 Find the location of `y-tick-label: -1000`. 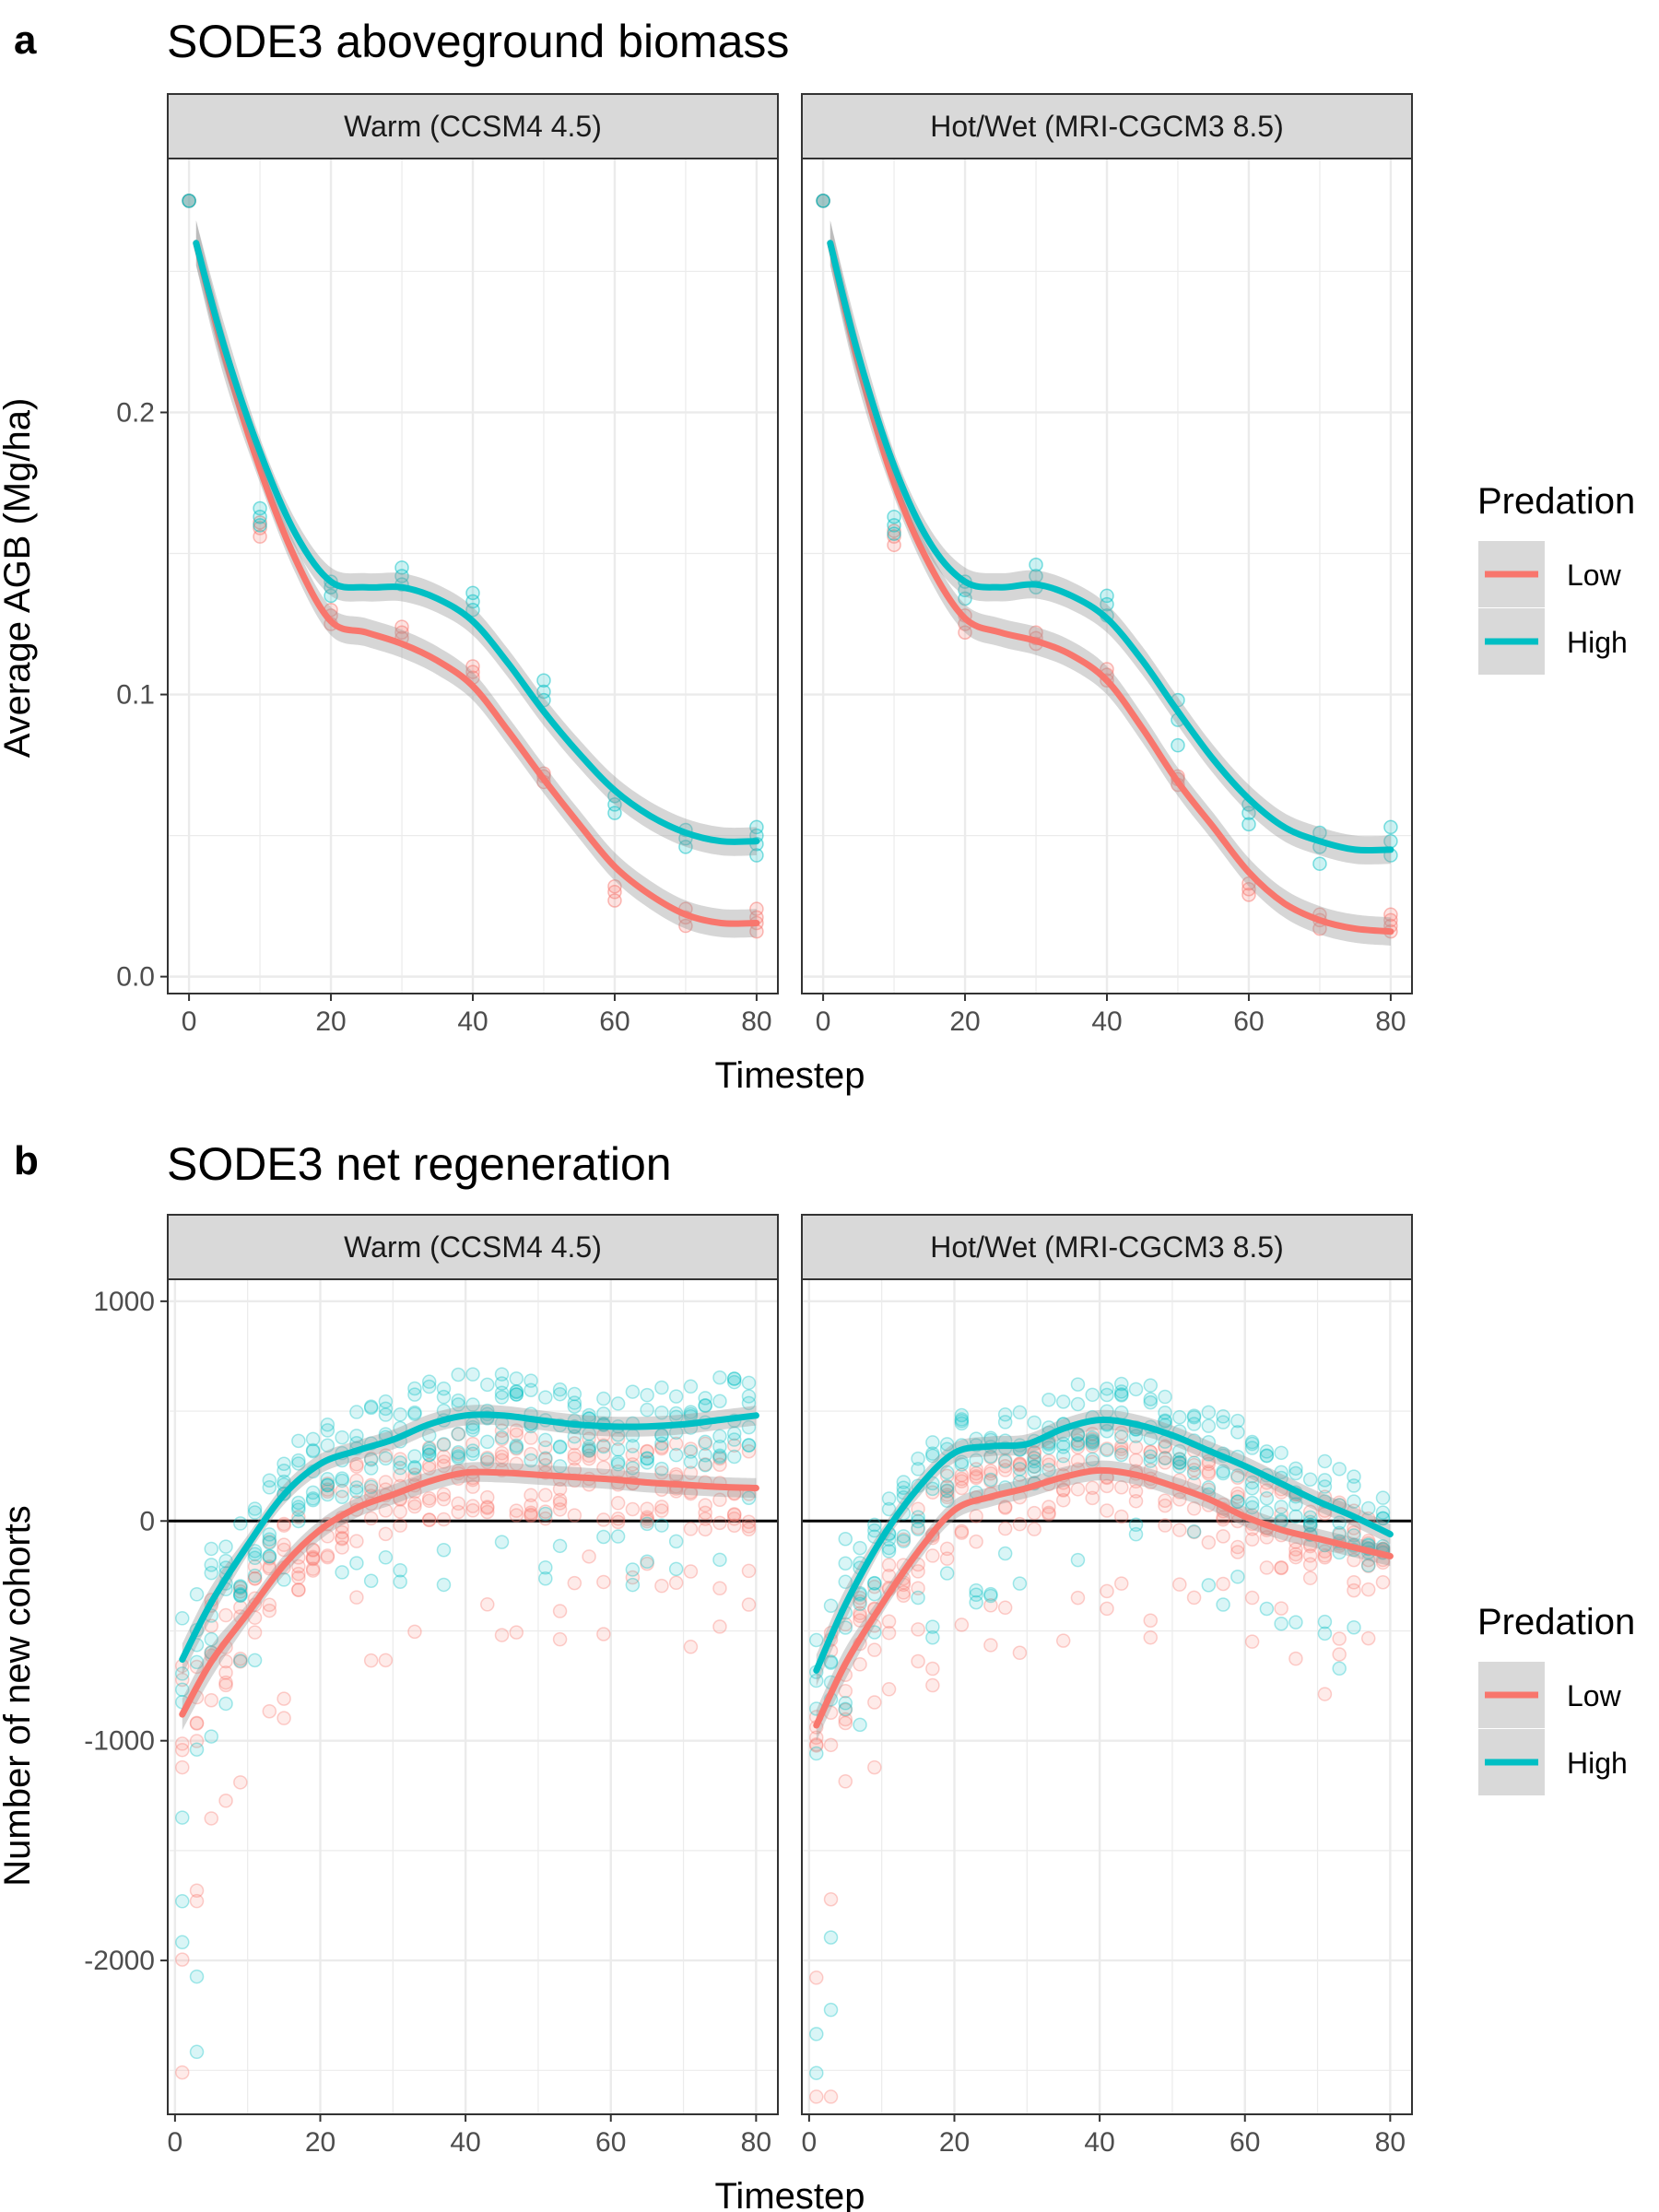

y-tick-label: -1000 is located at coordinates (119, 1741).